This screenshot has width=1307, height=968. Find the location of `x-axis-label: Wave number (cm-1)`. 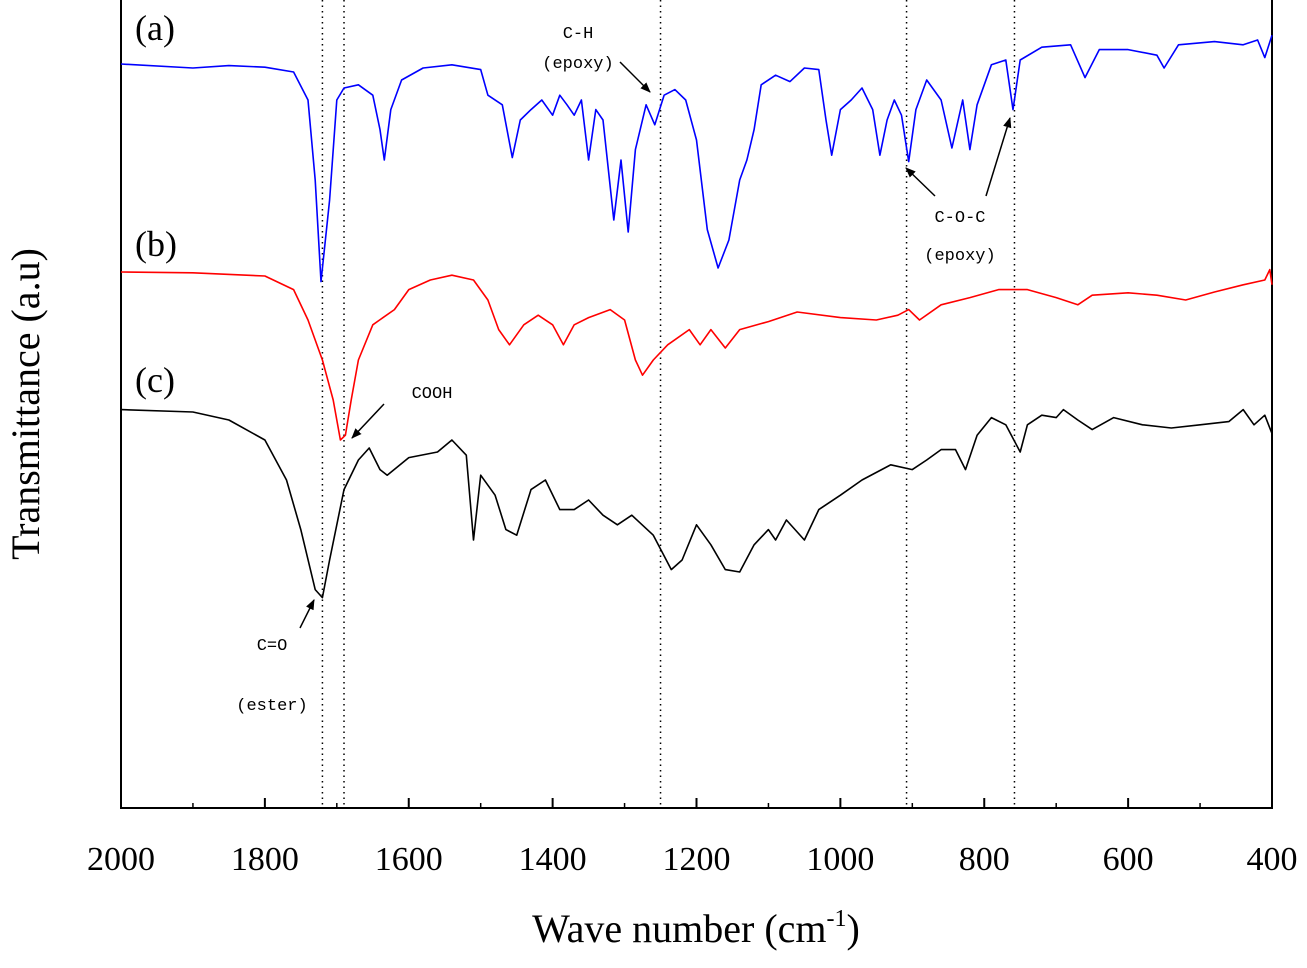

x-axis-label: Wave number (cm-1) is located at coordinates (696, 928).